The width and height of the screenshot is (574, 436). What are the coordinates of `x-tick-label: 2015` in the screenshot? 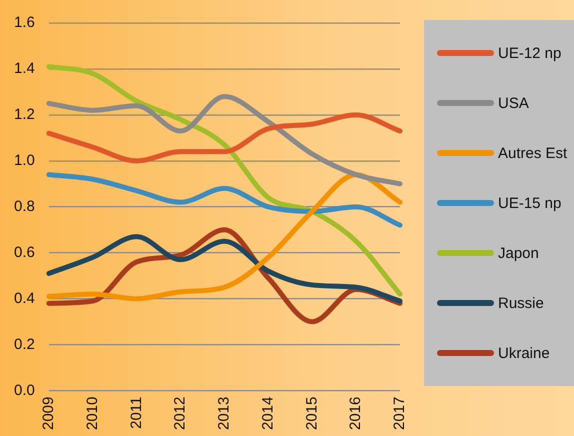 It's located at (311, 413).